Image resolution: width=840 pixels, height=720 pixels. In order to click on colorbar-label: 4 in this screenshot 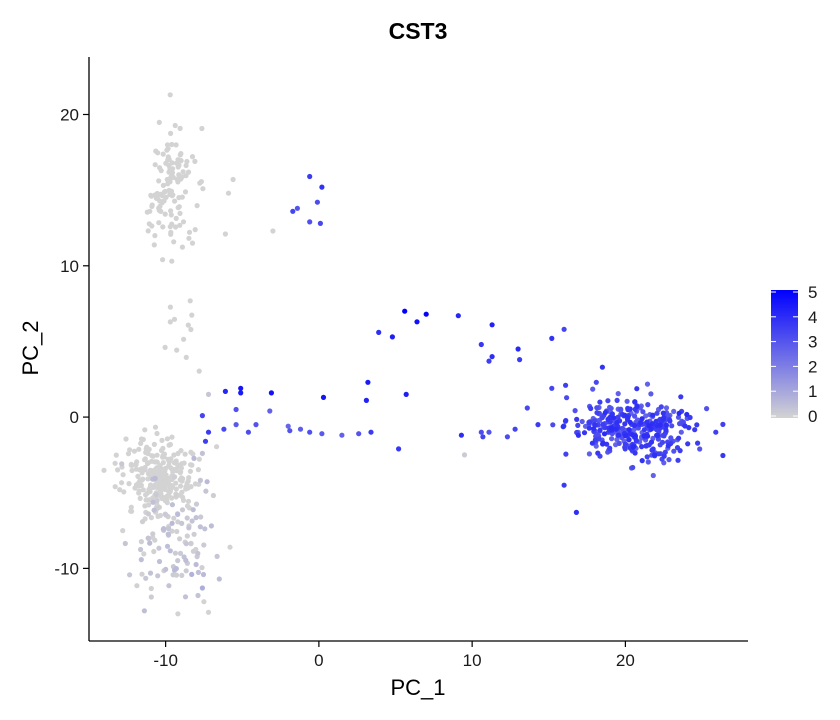, I will do `click(812, 317)`.